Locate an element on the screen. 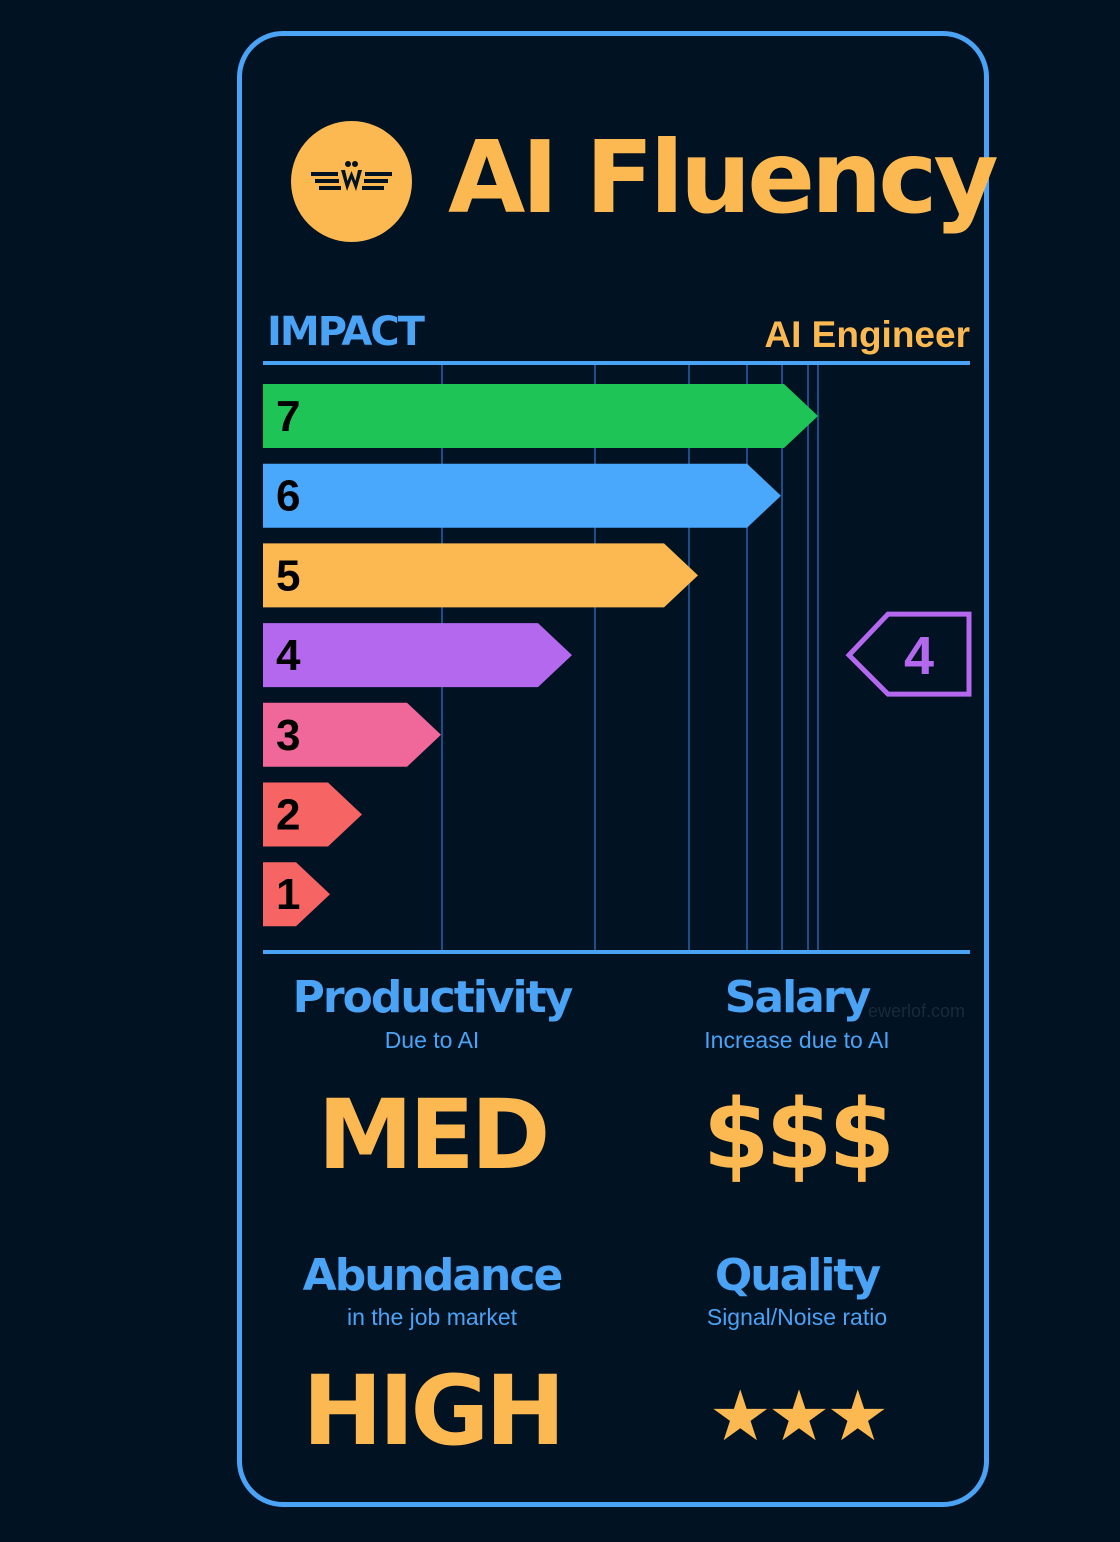 The height and width of the screenshot is (1542, 1120). selected-marker-outline is located at coordinates (908, 654).